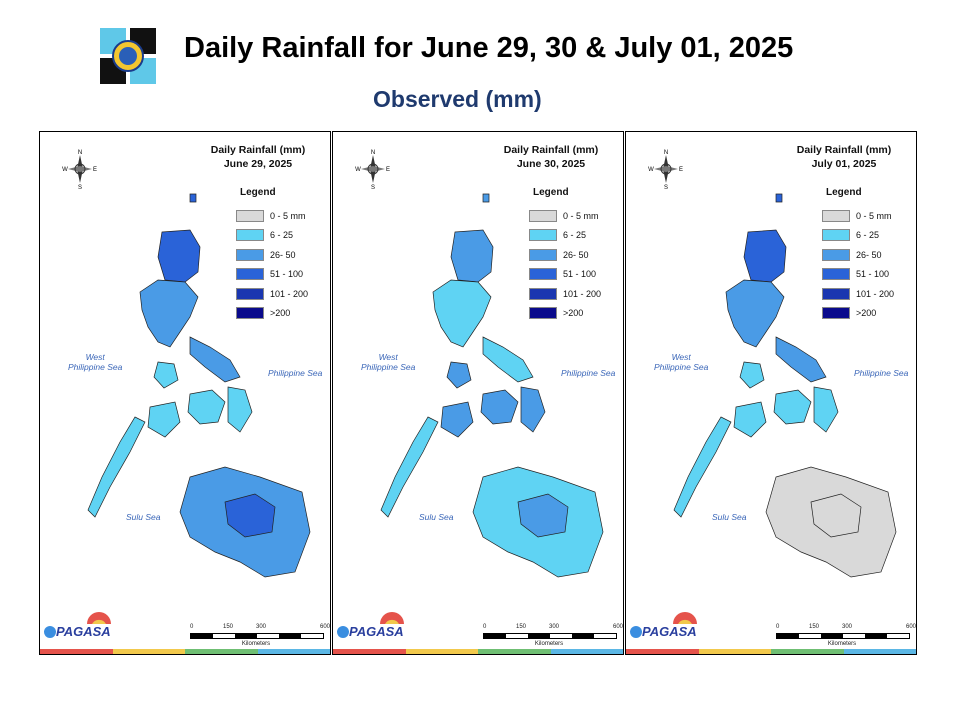 The image size is (960, 720). Describe the element at coordinates (457, 99) in the screenshot. I see `page-subtitle: Observed (mm)` at that location.